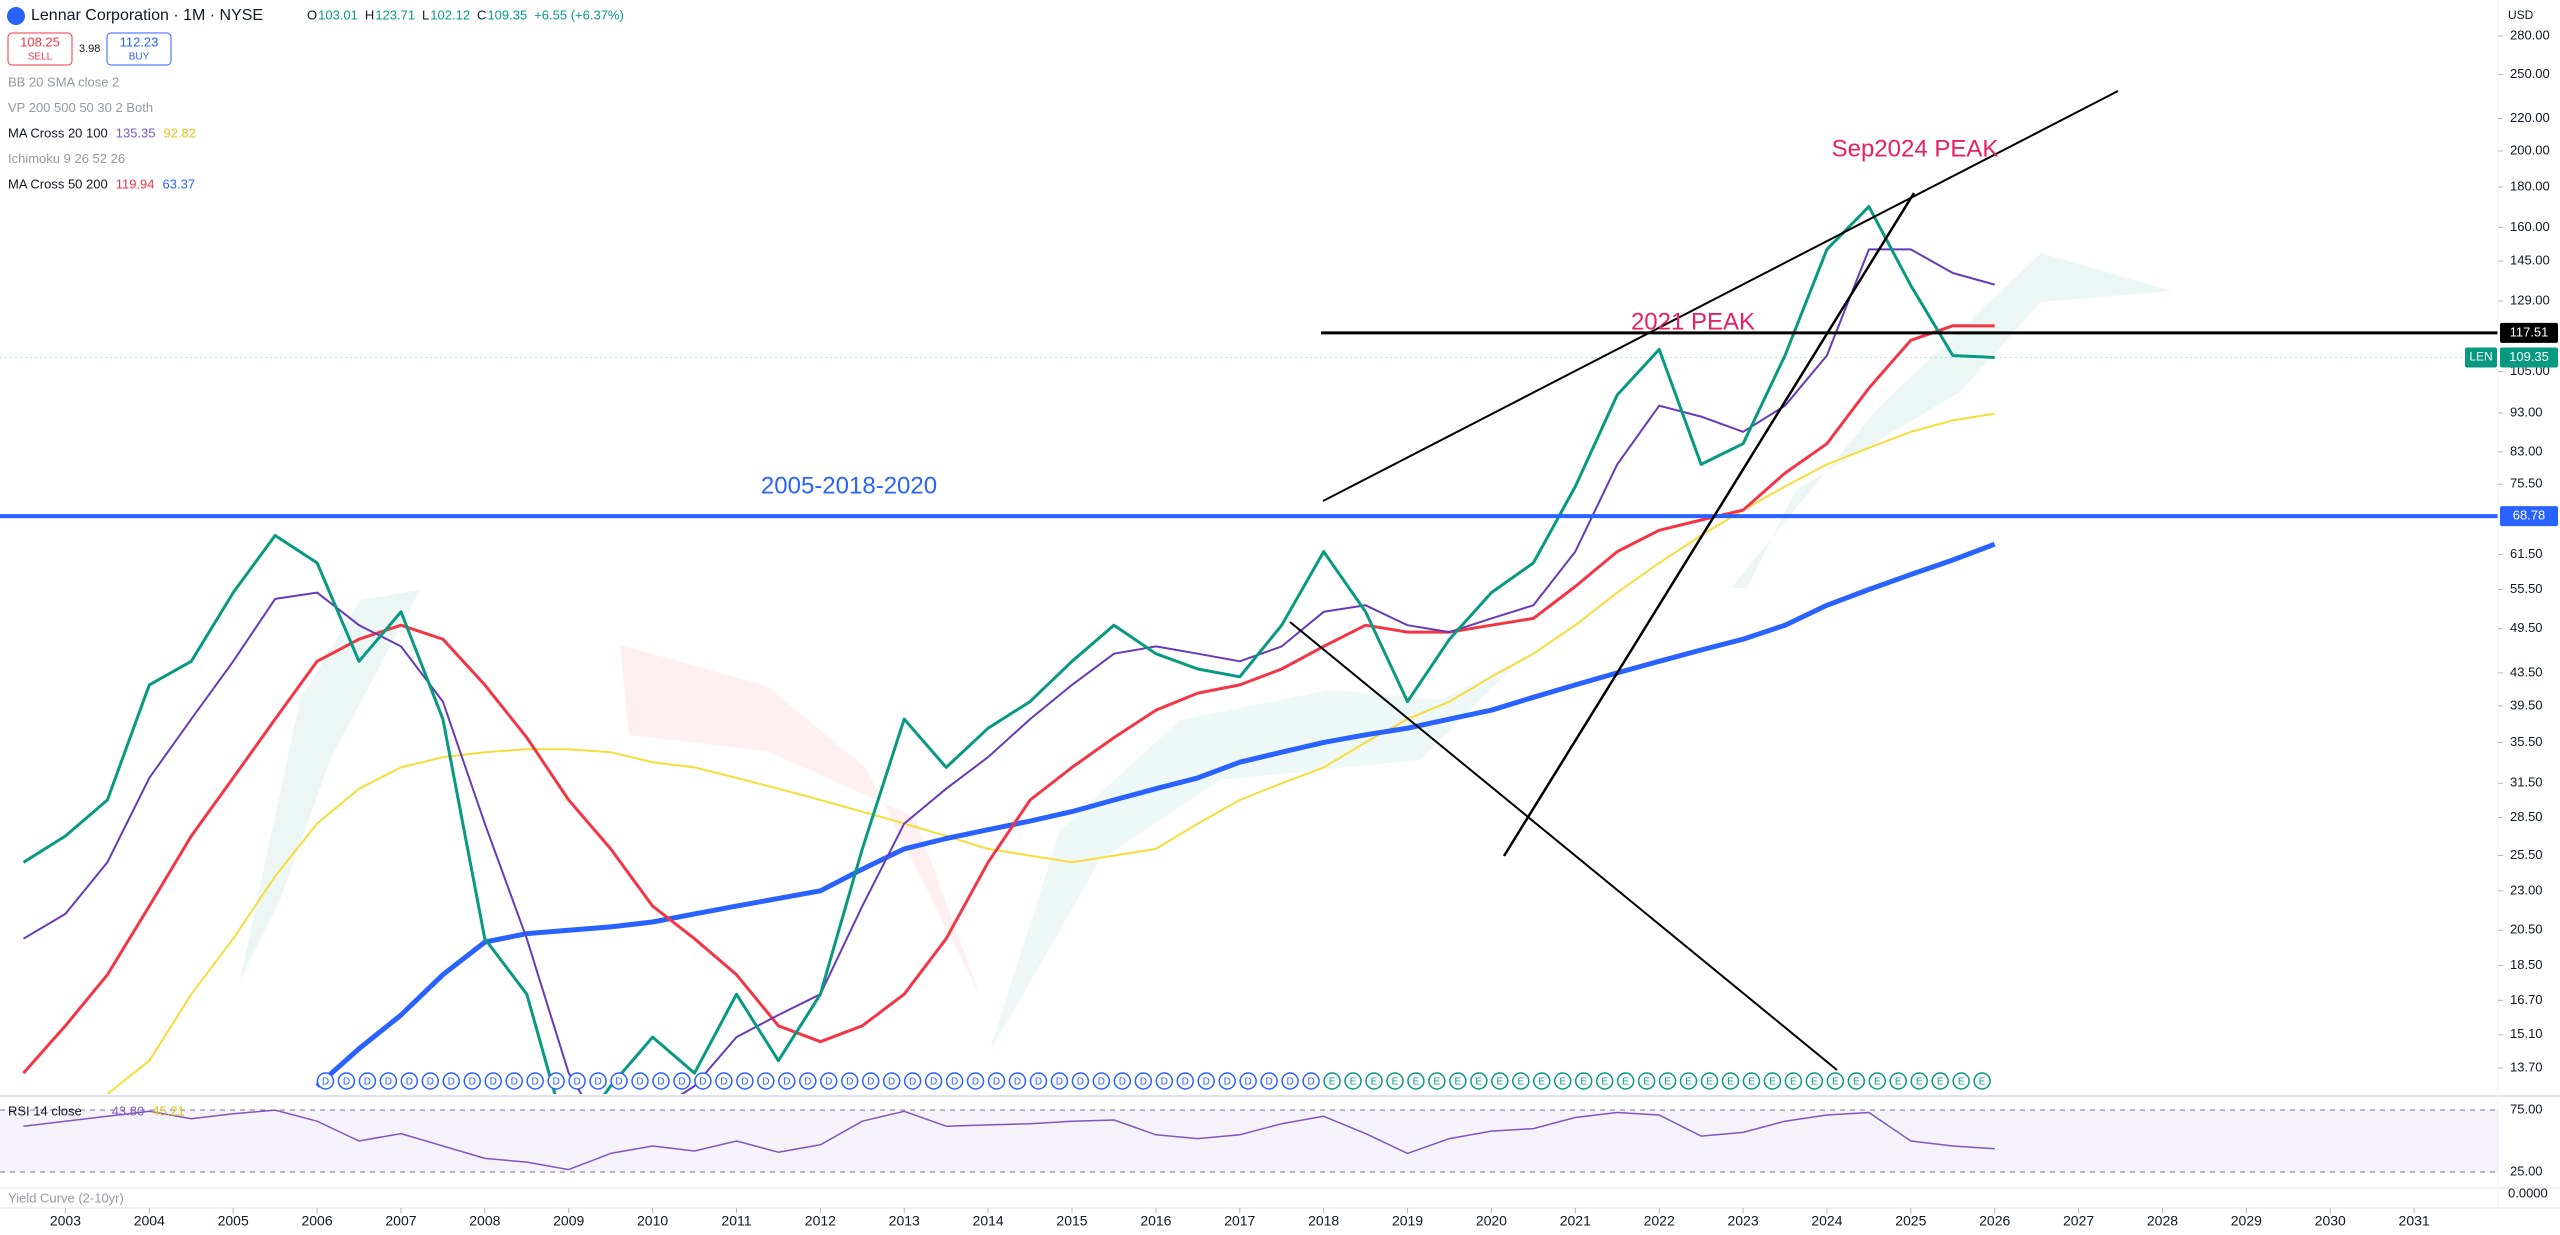  Describe the element at coordinates (2414, 1221) in the screenshot. I see `x-tick-label: 2031` at that location.